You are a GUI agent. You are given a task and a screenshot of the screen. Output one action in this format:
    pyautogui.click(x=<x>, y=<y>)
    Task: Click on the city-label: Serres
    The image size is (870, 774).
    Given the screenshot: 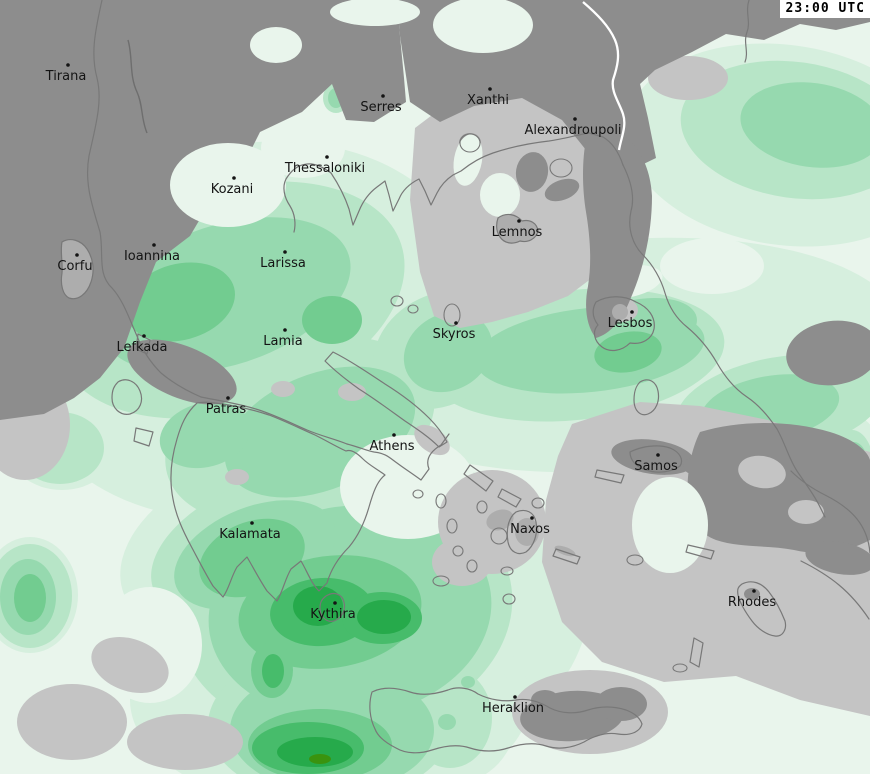 What is the action you would take?
    pyautogui.click(x=380, y=107)
    